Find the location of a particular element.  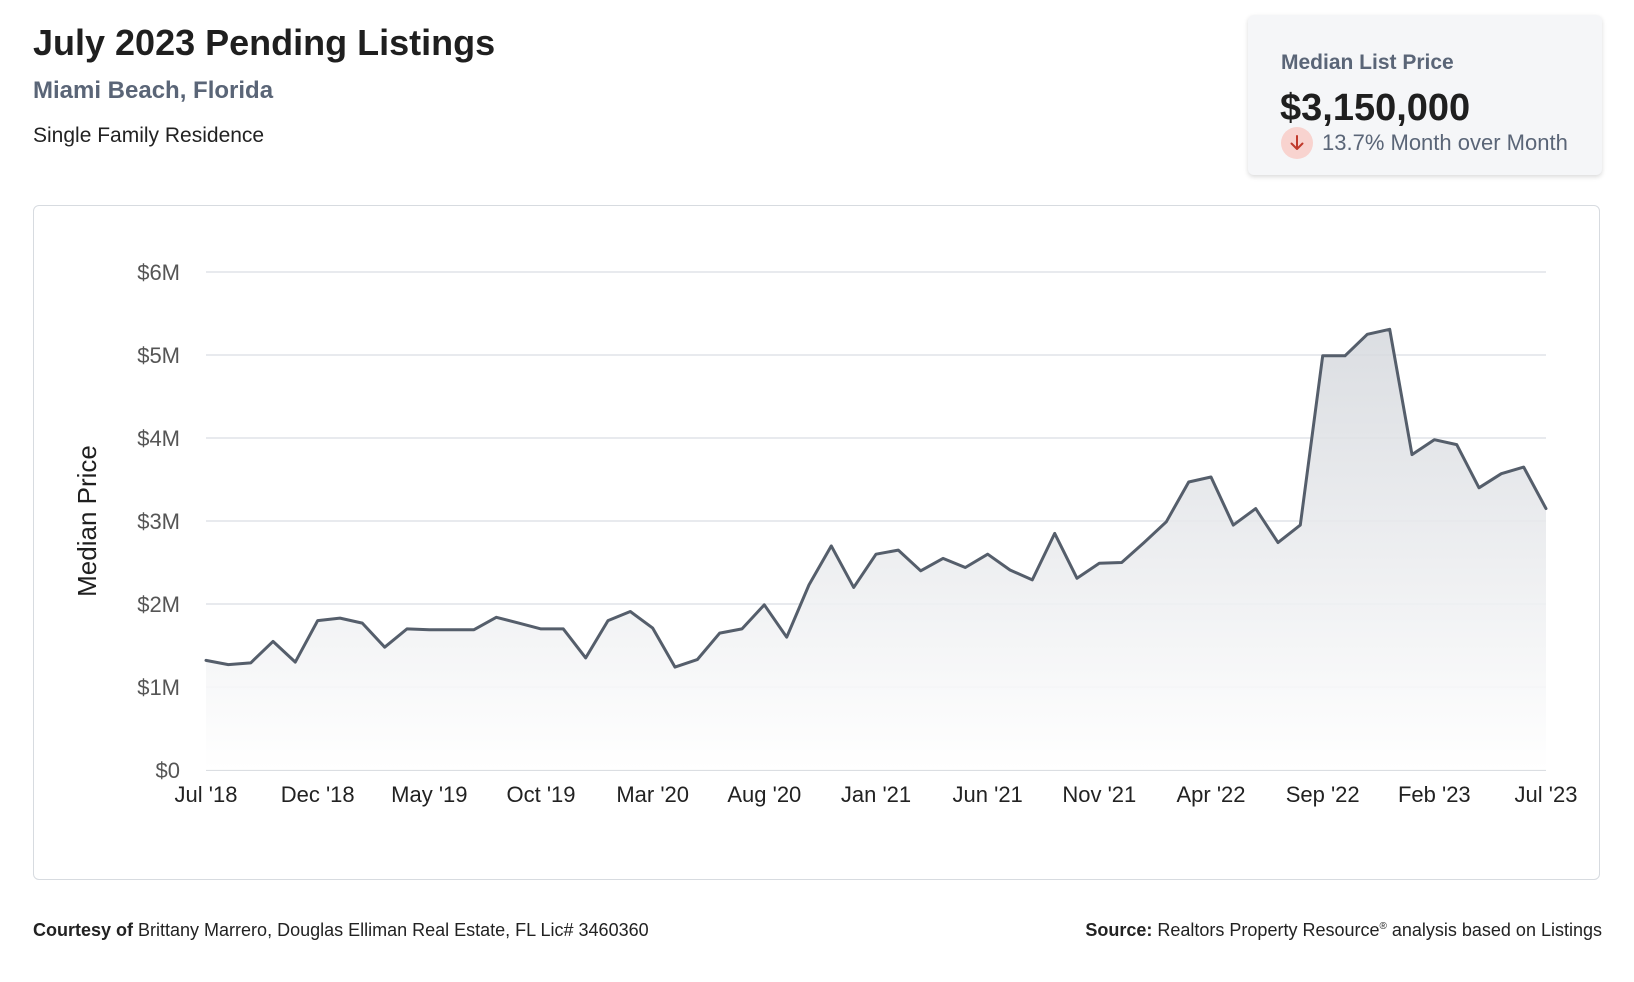

location-subtitle: Miami Beach, Florida is located at coordinates (153, 90).